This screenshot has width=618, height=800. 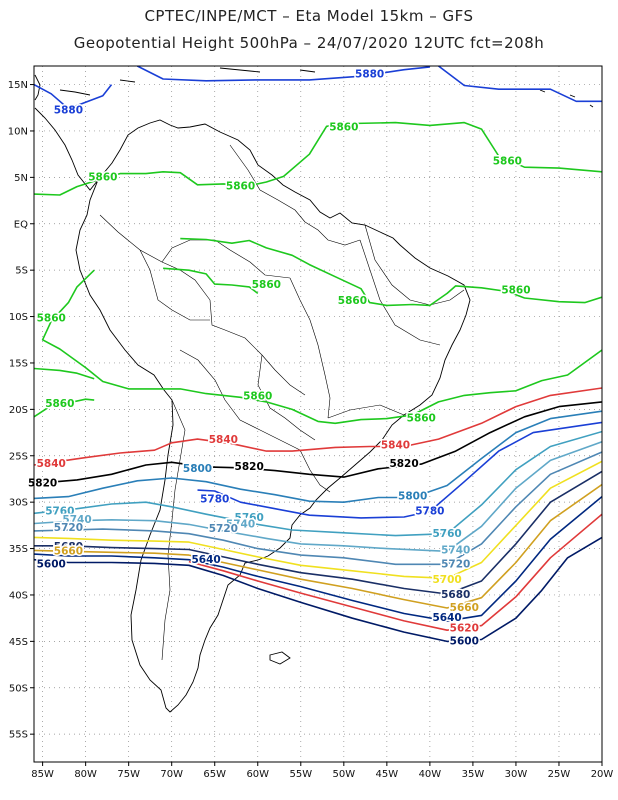 What do you see at coordinates (464, 608) in the screenshot?
I see `contour-label-5660: 5660` at bounding box center [464, 608].